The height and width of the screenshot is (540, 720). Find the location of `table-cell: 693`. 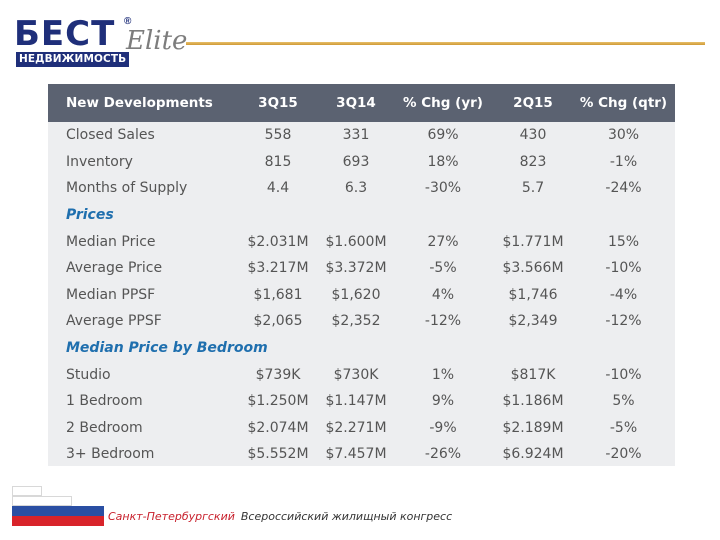

table-cell: 693 is located at coordinates (356, 161).